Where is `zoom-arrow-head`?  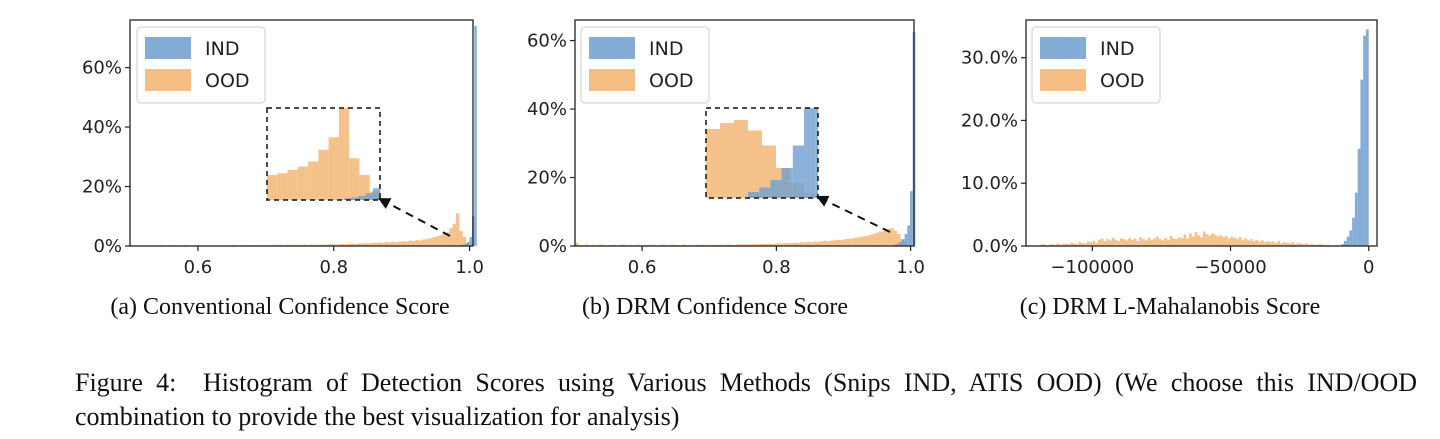 zoom-arrow-head is located at coordinates (823, 201).